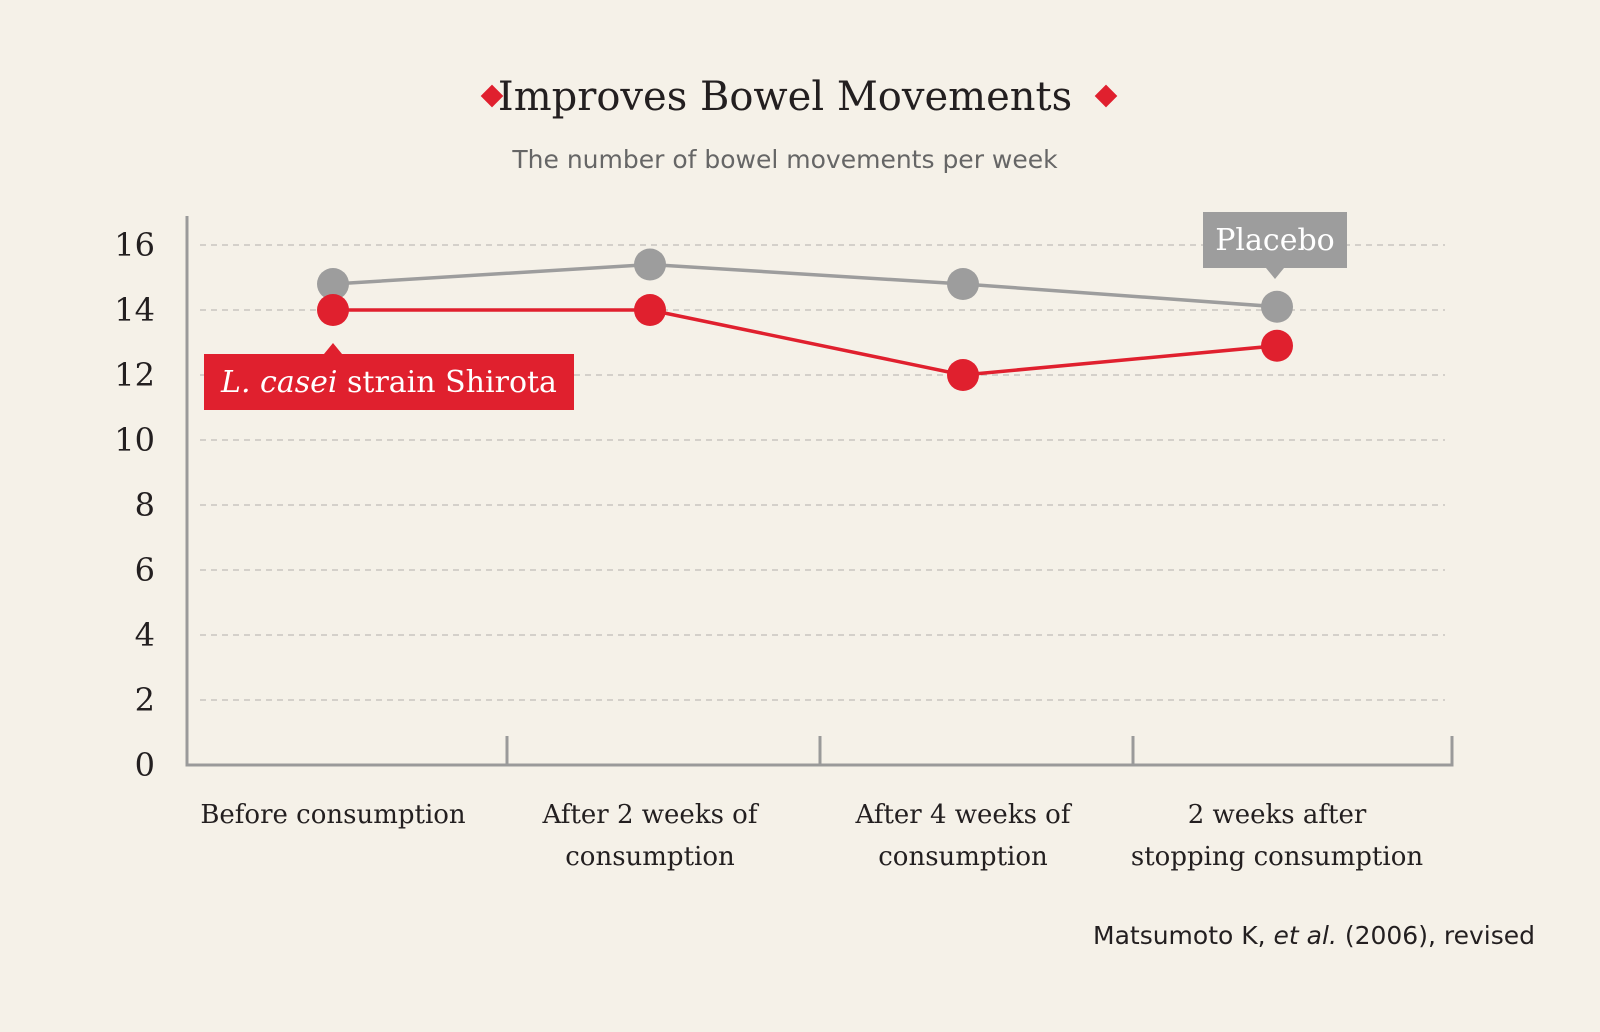  I want to click on y-tick-label: 0, so click(145, 765).